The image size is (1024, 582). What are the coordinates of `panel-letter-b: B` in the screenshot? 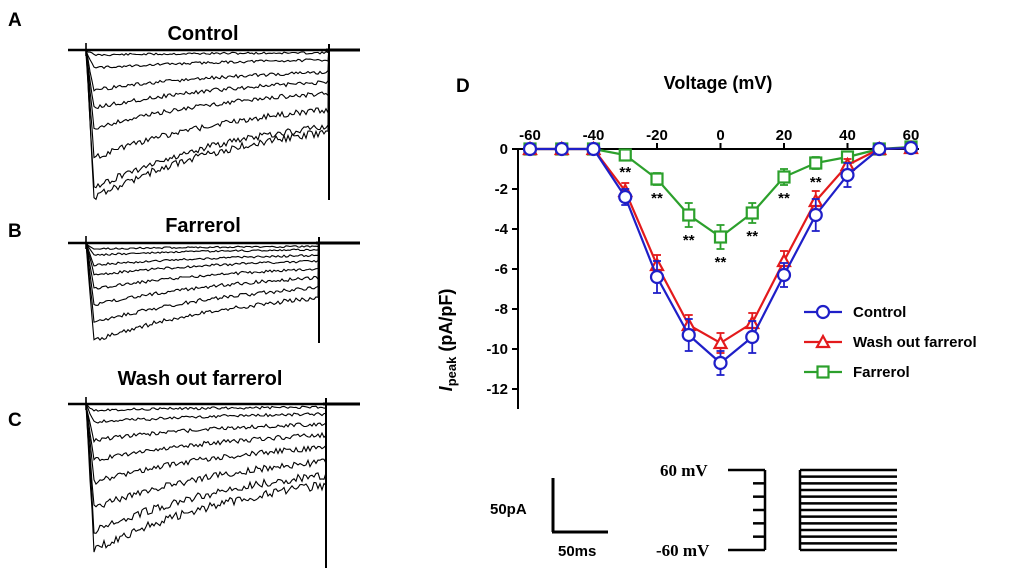 It's located at (15, 231).